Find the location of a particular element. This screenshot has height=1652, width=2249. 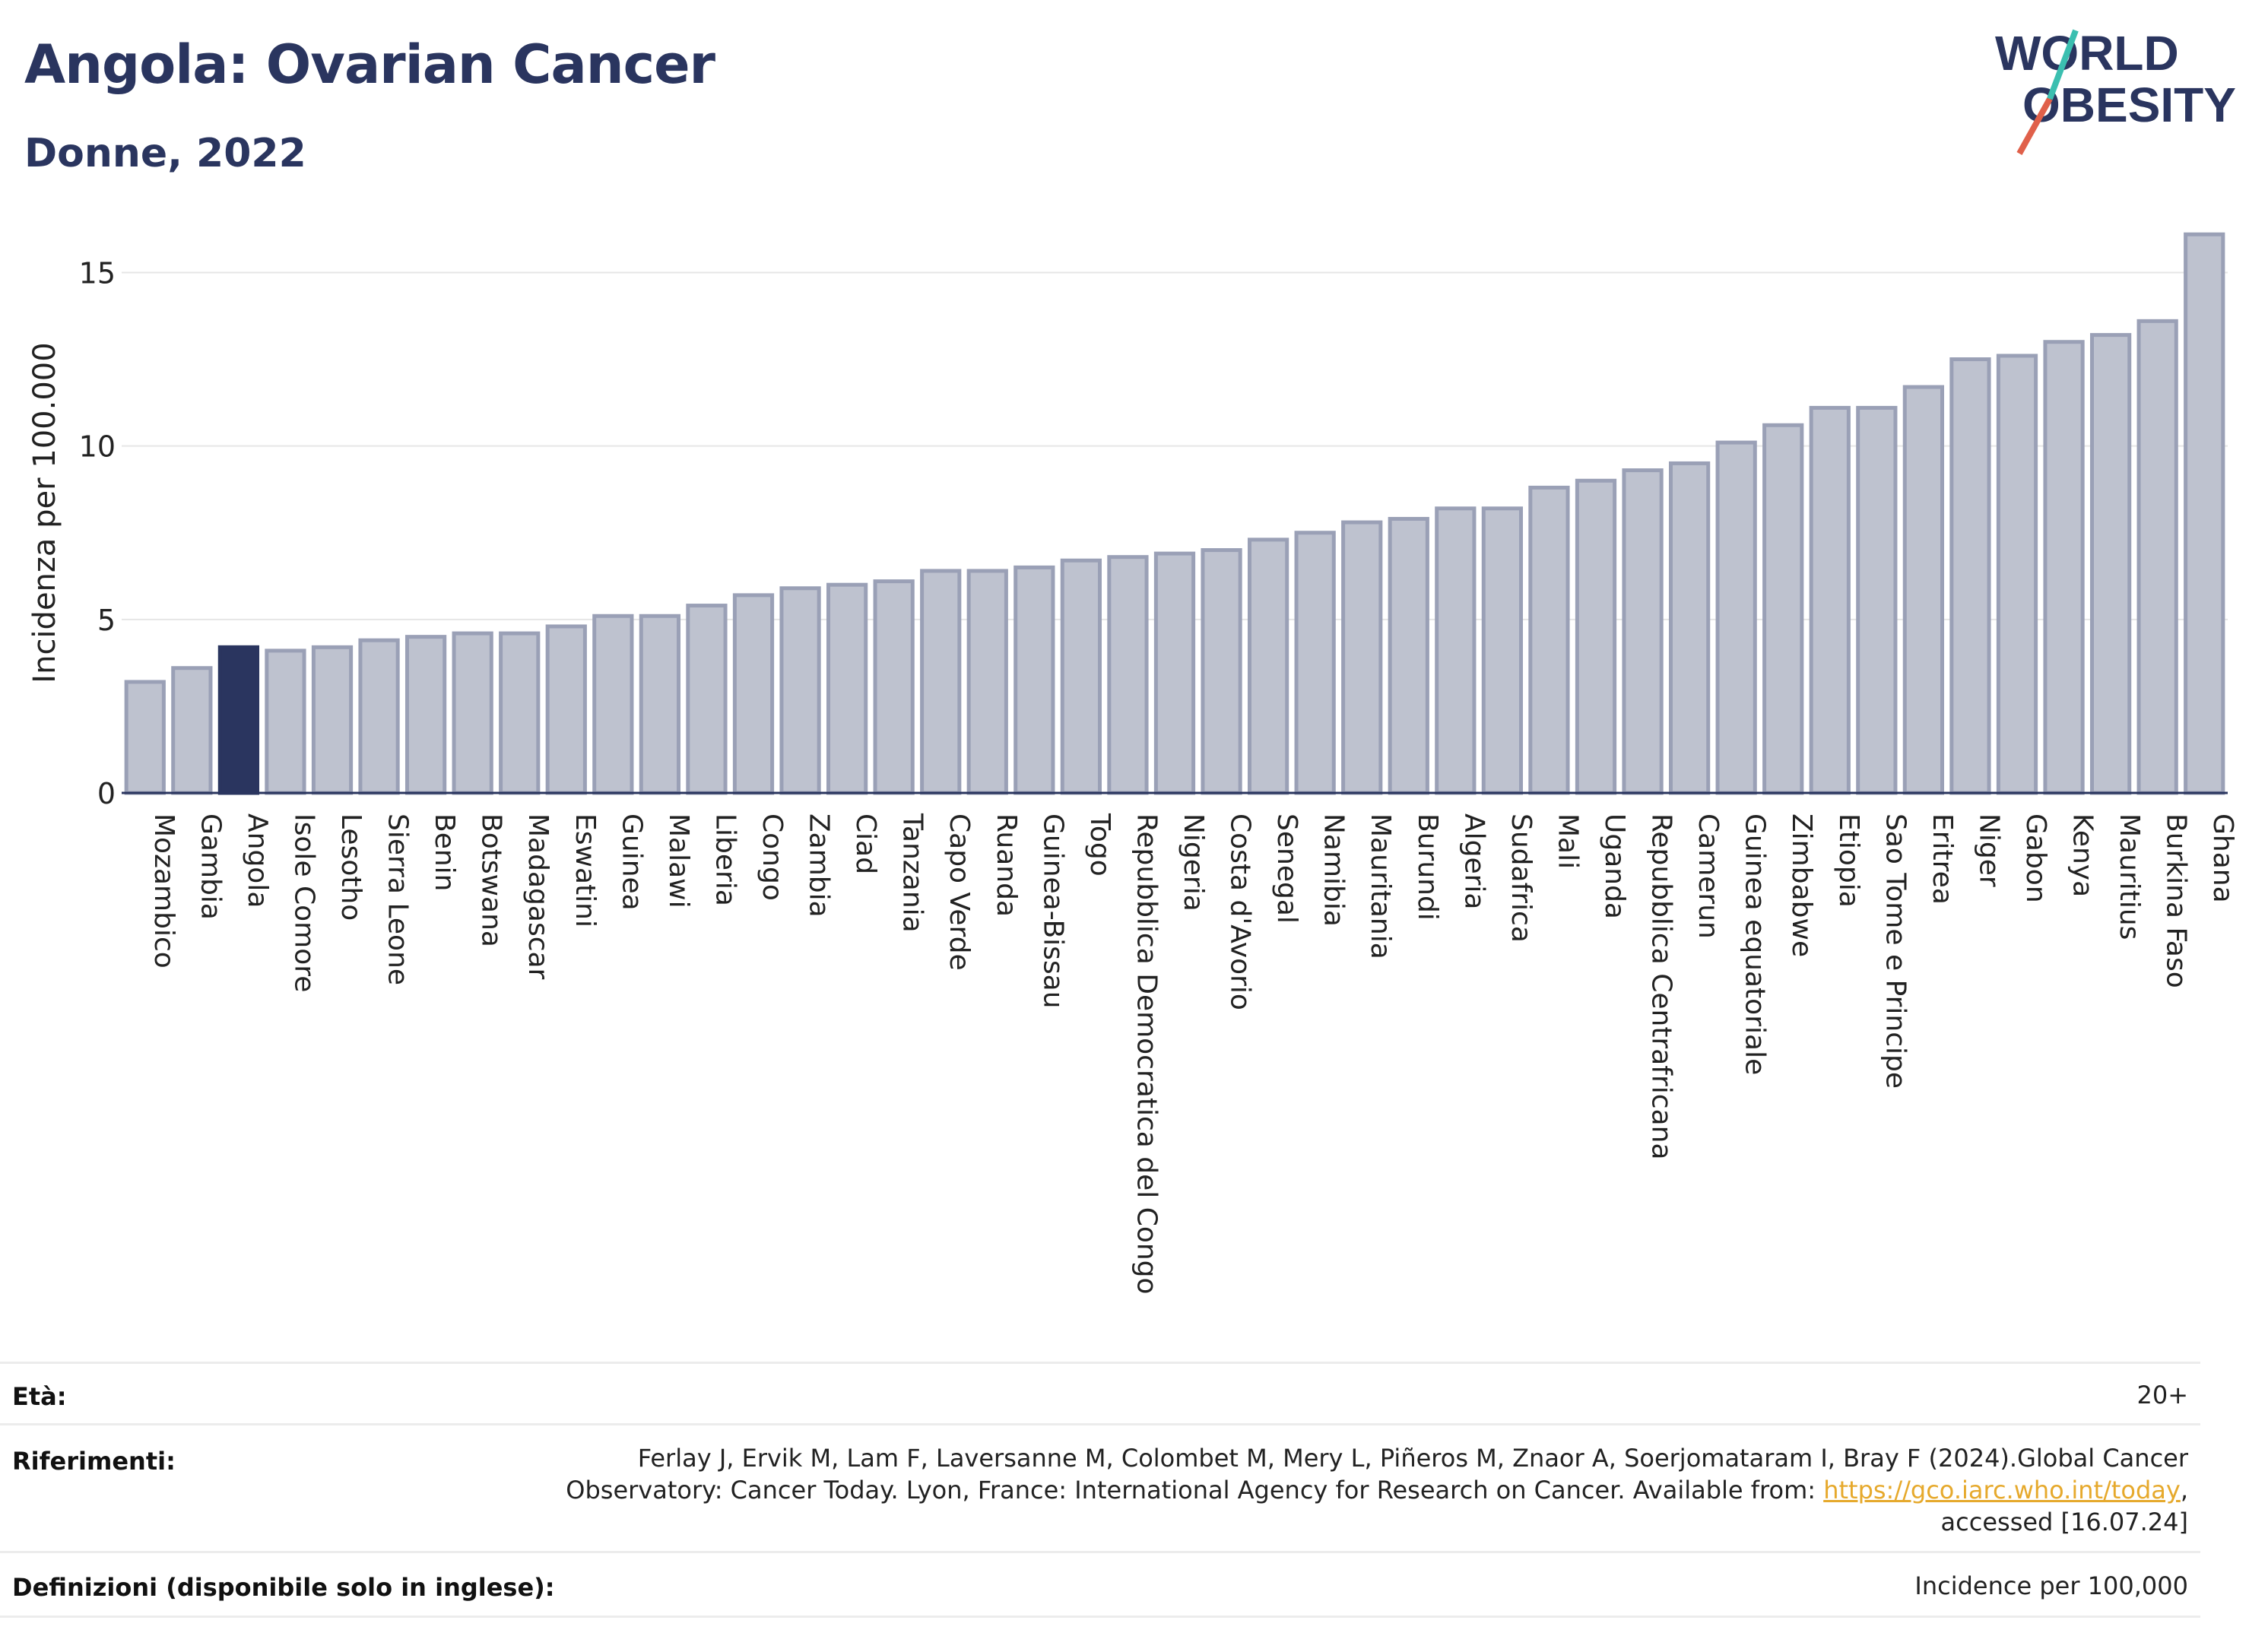

x-tick-label: Congo is located at coordinates (772, 857).